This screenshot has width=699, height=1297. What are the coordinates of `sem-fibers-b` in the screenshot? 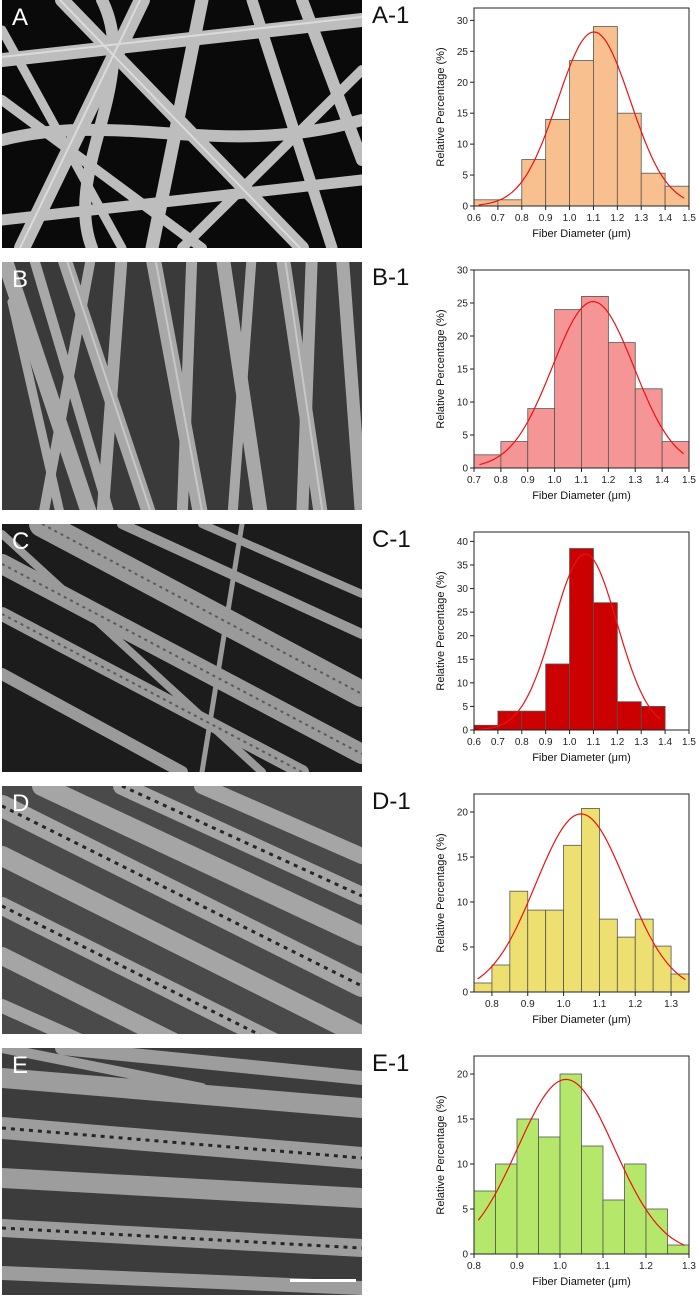 It's located at (182, 386).